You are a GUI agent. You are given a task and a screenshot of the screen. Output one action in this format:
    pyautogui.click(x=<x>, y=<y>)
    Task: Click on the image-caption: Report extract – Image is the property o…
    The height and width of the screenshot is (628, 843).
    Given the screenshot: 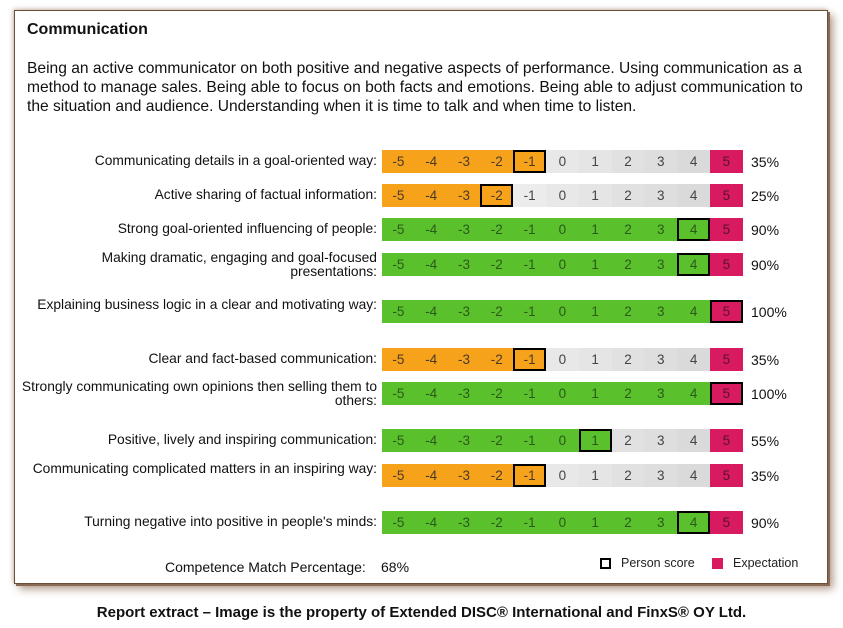 What is the action you would take?
    pyautogui.click(x=421, y=612)
    